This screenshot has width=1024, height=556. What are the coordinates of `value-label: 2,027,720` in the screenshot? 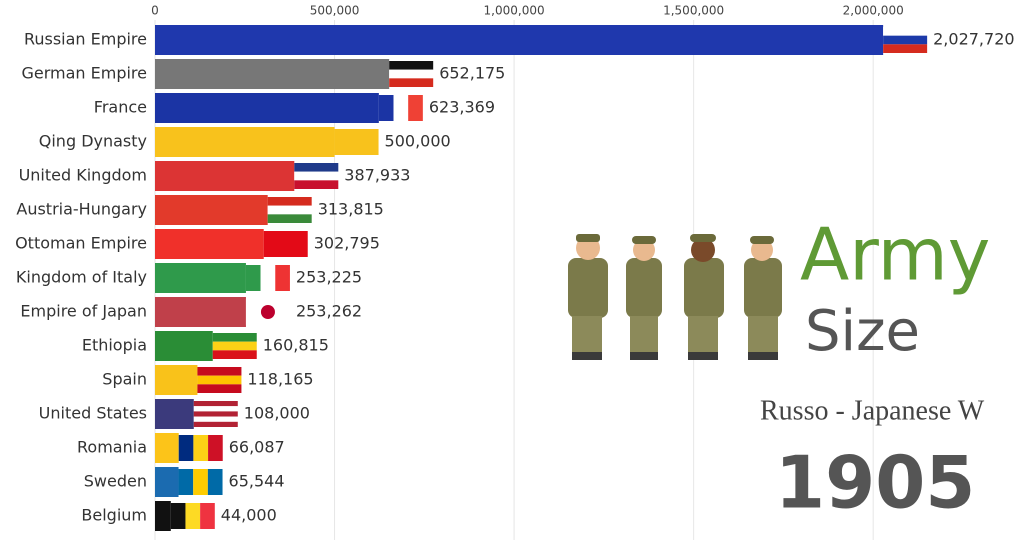 It's located at (973, 39).